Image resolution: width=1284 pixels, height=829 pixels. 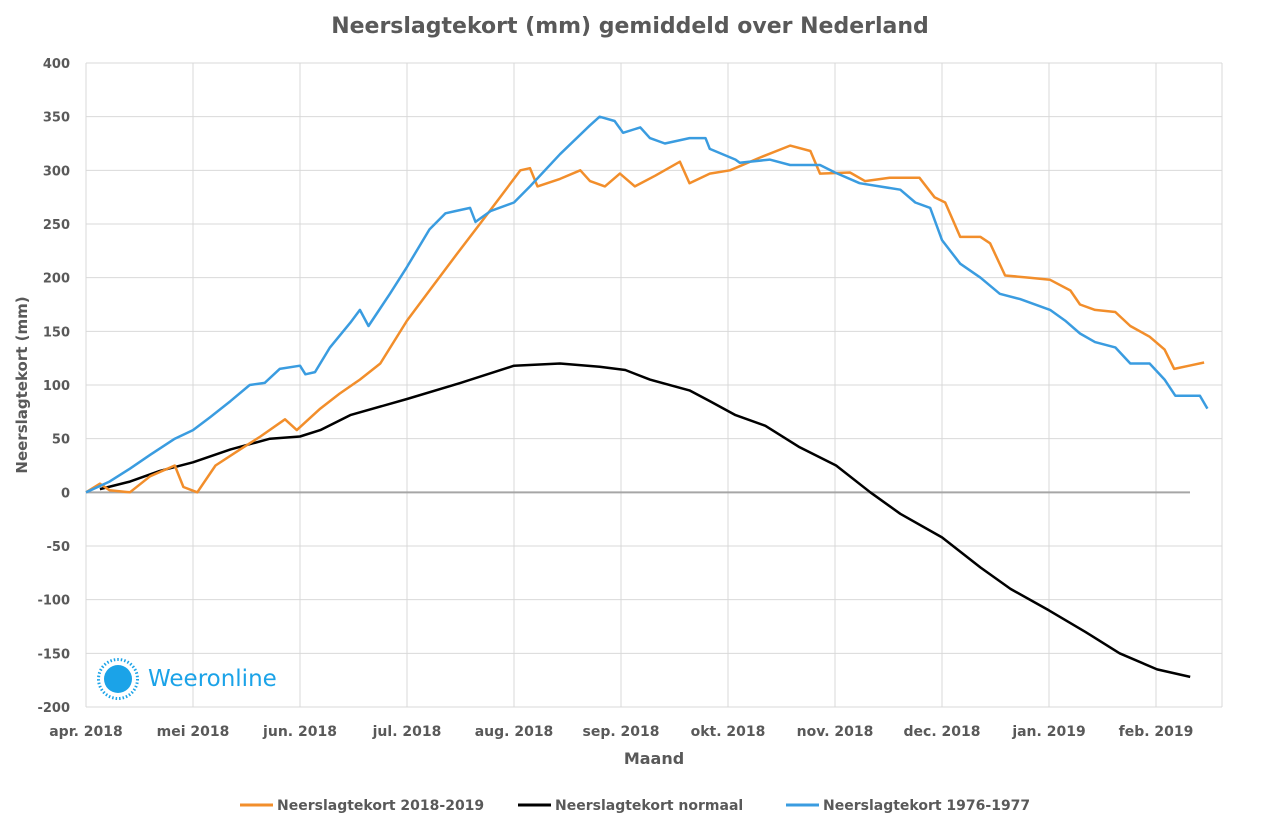 I want to click on y-ticks: 400 350 300 250 200 150 100 50 0 -50 -100 -150 -200, so click(x=53, y=386).